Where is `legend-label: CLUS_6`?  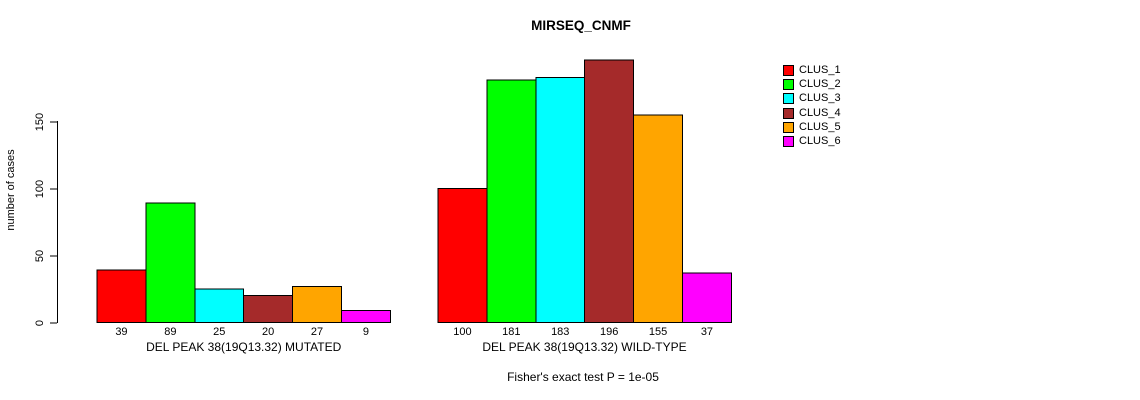
legend-label: CLUS_6 is located at coordinates (820, 141).